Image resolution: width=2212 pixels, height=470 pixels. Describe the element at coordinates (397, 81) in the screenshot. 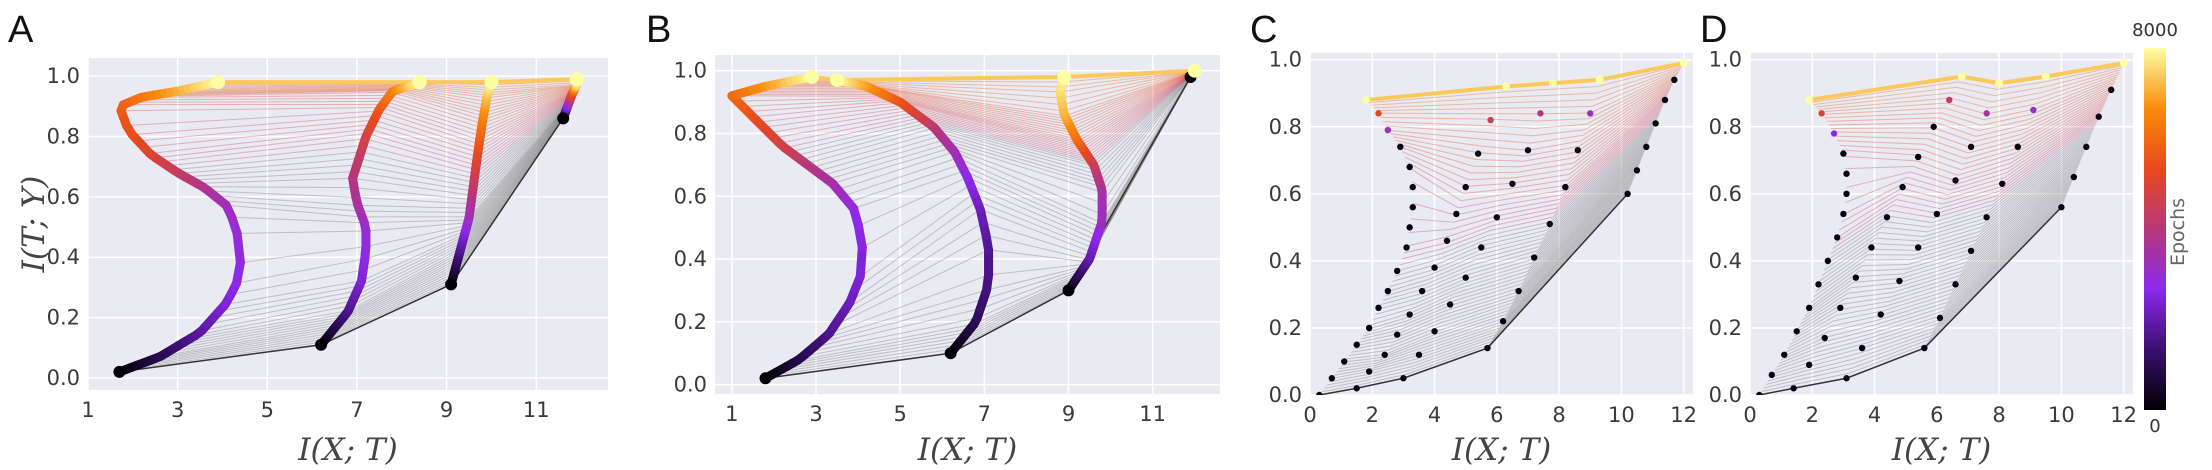

I see `final-epoch-line` at that location.